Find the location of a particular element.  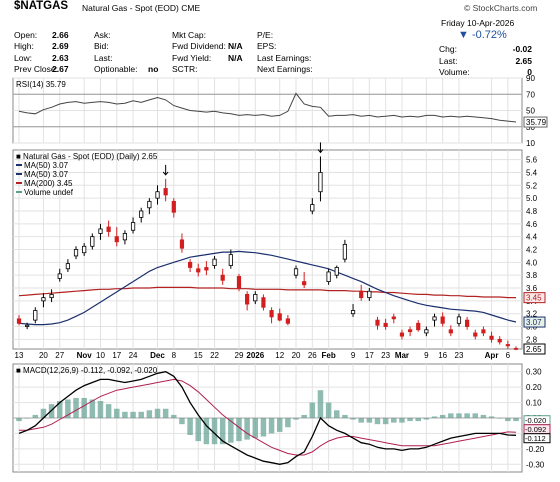

quote-value: 2.66 is located at coordinates (60, 35).